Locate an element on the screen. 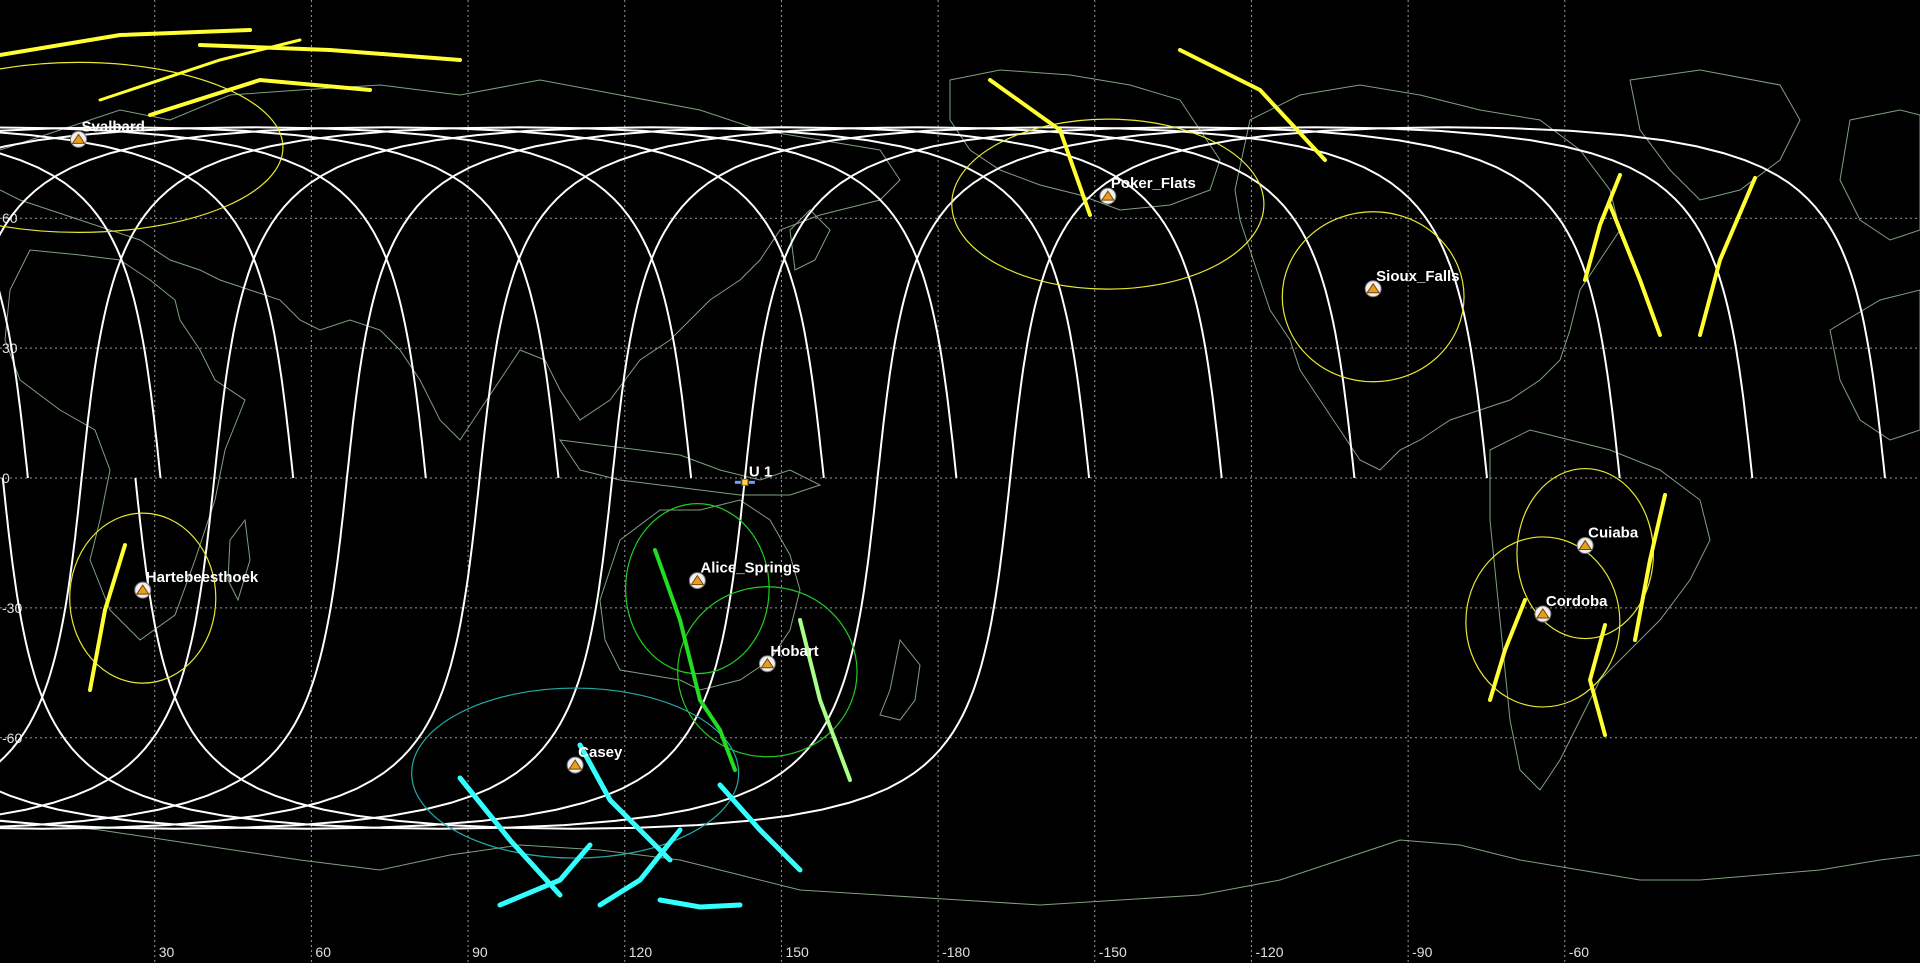 Image resolution: width=1920 pixels, height=963 pixels. ground-station-sioux_falls: Sioux_Falls is located at coordinates (1412, 283).